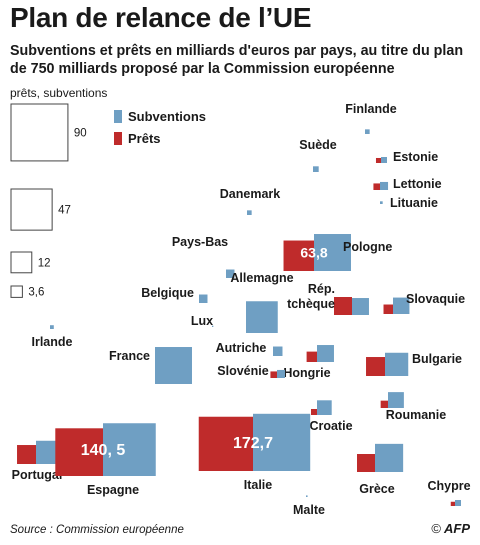 The image size is (480, 545). I want to click on bar-grants-irlande, so click(52, 327).